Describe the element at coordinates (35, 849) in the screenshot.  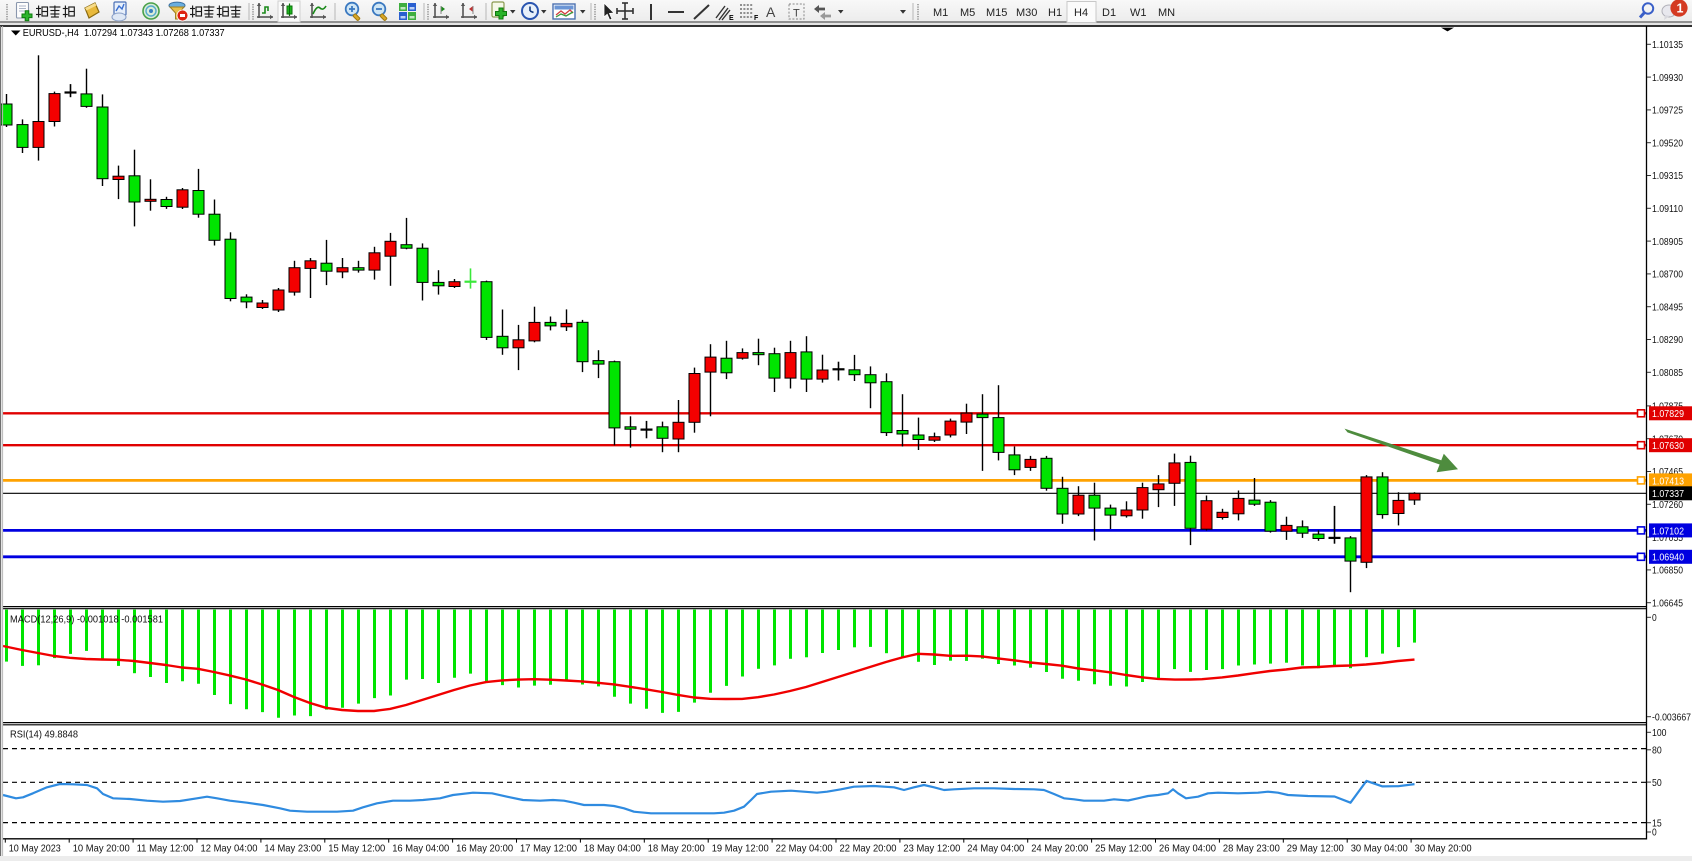
I see `svg-text: 10 May 2023` at that location.